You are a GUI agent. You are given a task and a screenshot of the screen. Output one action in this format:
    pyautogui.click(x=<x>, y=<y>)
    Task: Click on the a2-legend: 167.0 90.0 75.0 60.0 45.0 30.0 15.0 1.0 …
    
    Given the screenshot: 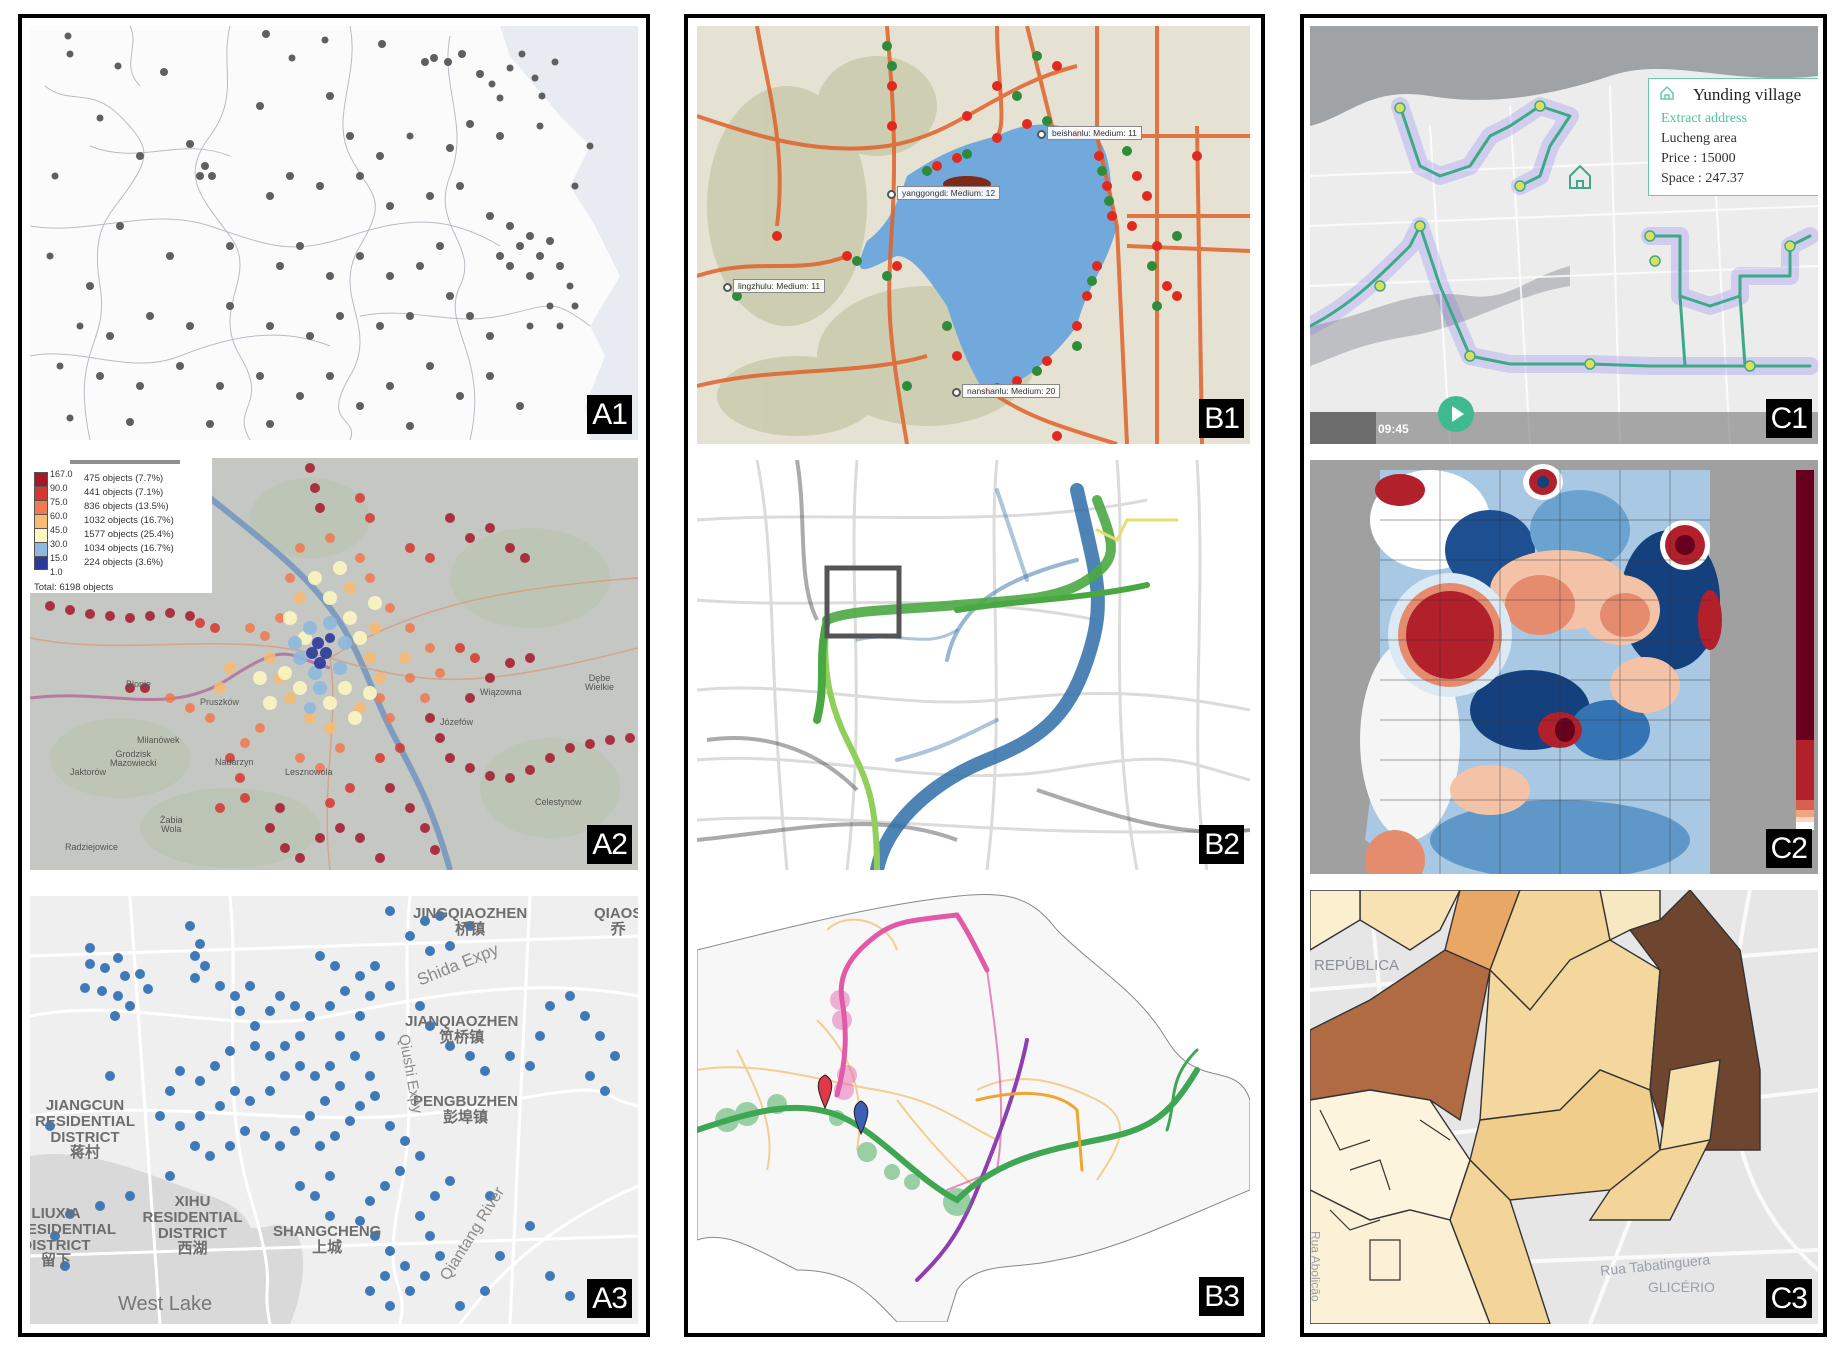 What is the action you would take?
    pyautogui.click(x=121, y=525)
    